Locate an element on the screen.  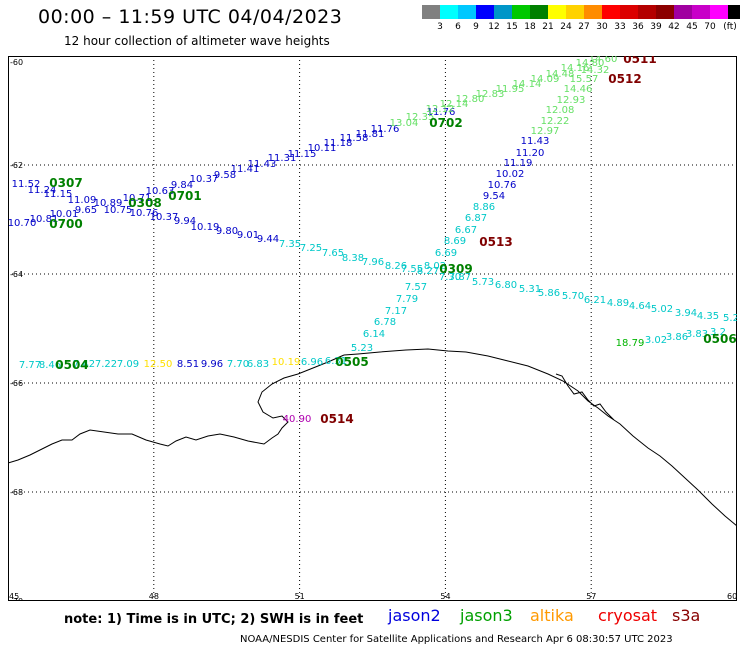
wave-height-value: 8.38 is located at coordinates (353, 258).